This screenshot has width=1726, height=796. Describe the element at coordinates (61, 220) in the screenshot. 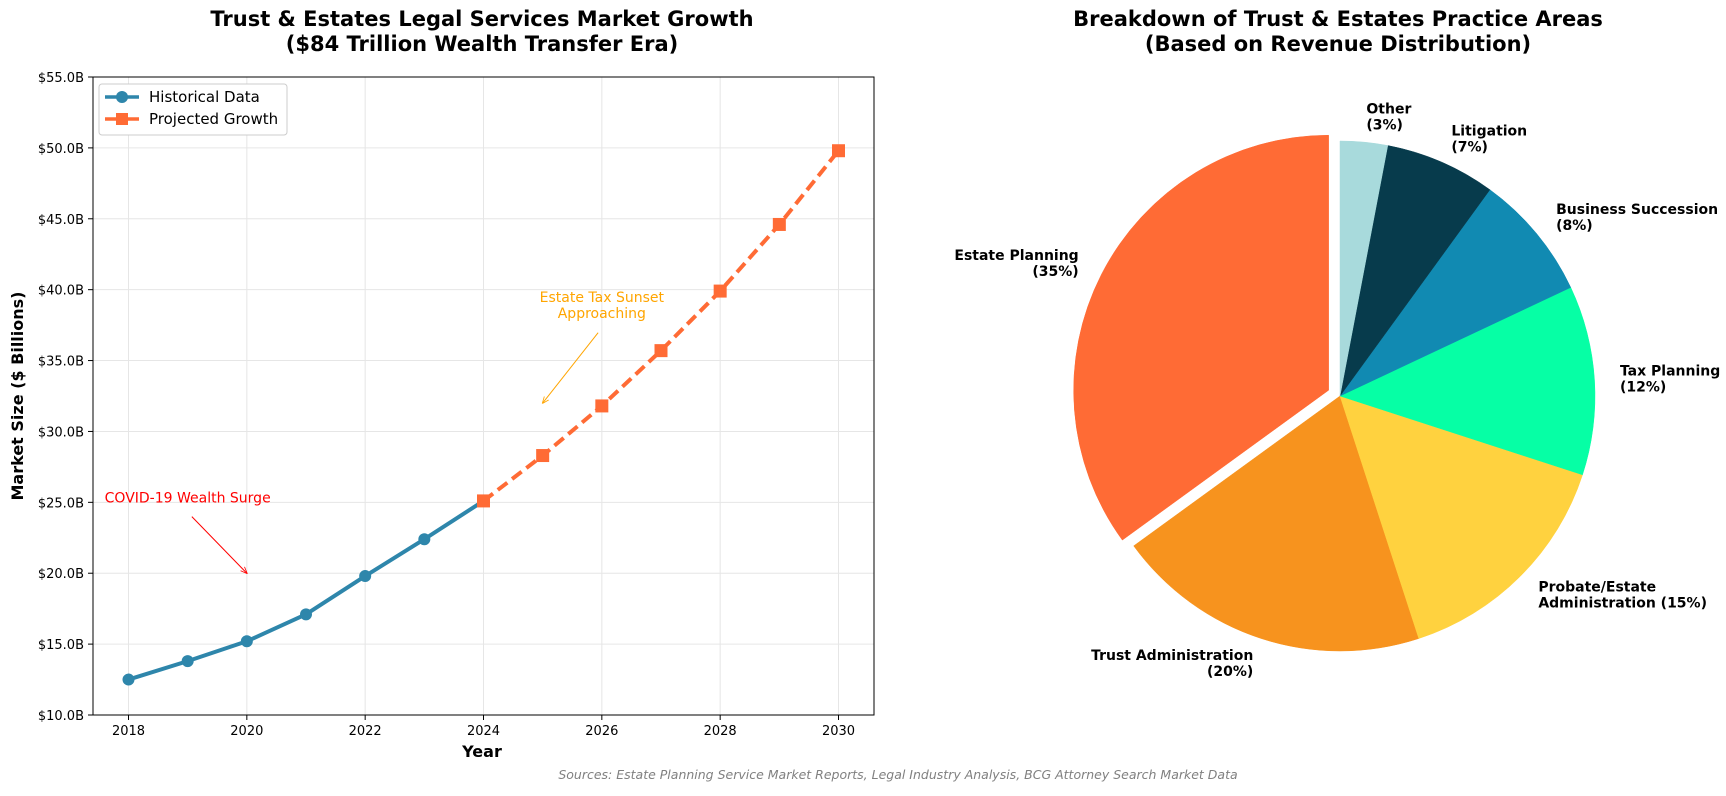

I see `y-tick-label: $45.0B` at that location.